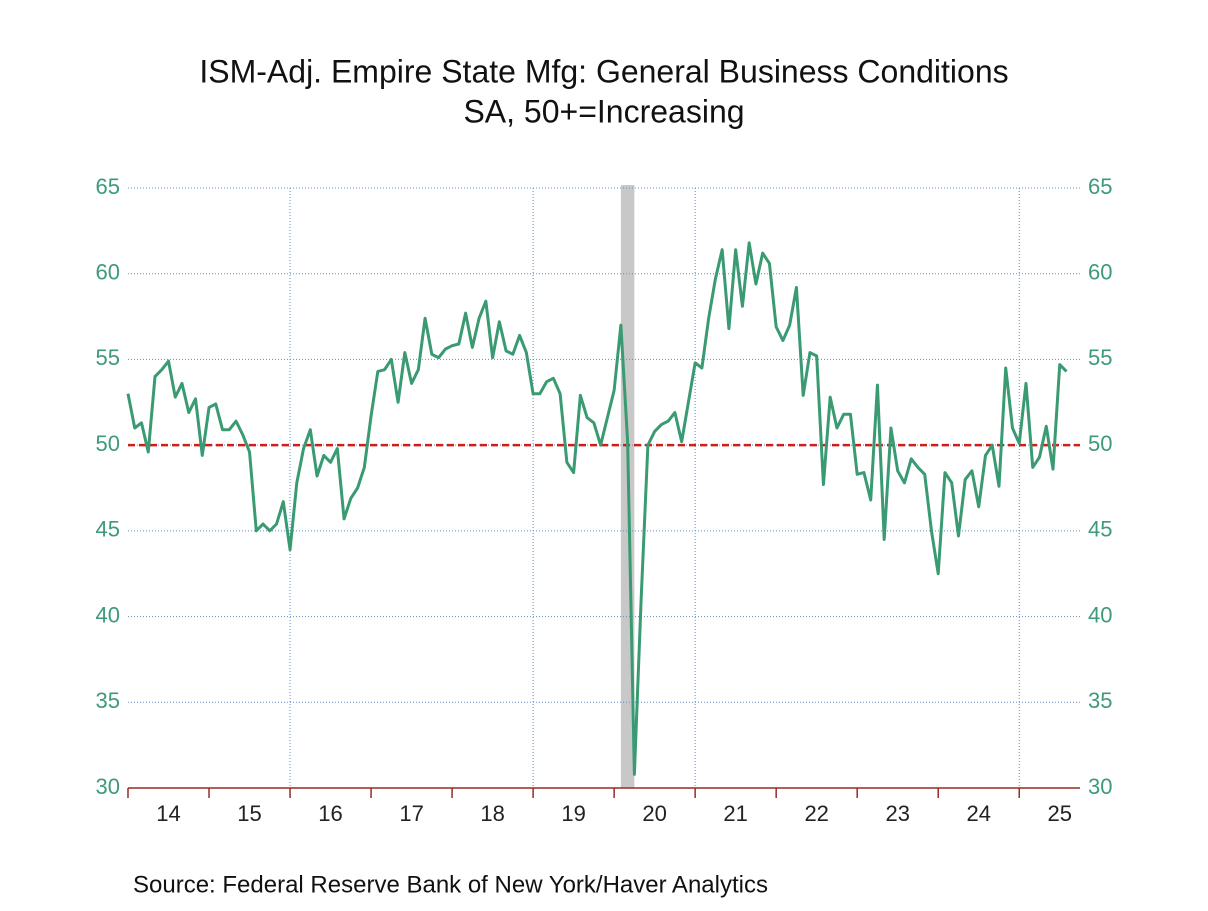  Describe the element at coordinates (1100, 272) in the screenshot. I see `y2-tick-label: 60` at that location.